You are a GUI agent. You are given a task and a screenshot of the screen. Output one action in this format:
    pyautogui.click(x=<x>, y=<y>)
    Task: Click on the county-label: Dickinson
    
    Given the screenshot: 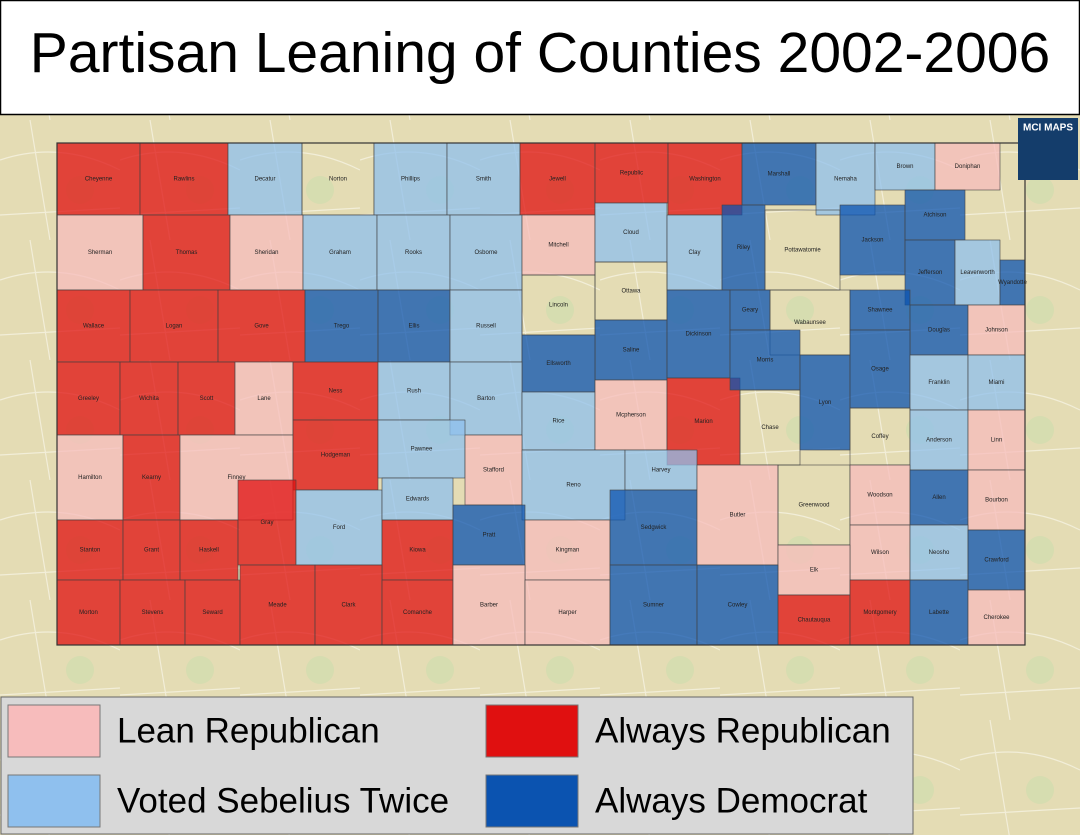 What is the action you would take?
    pyautogui.click(x=698, y=335)
    